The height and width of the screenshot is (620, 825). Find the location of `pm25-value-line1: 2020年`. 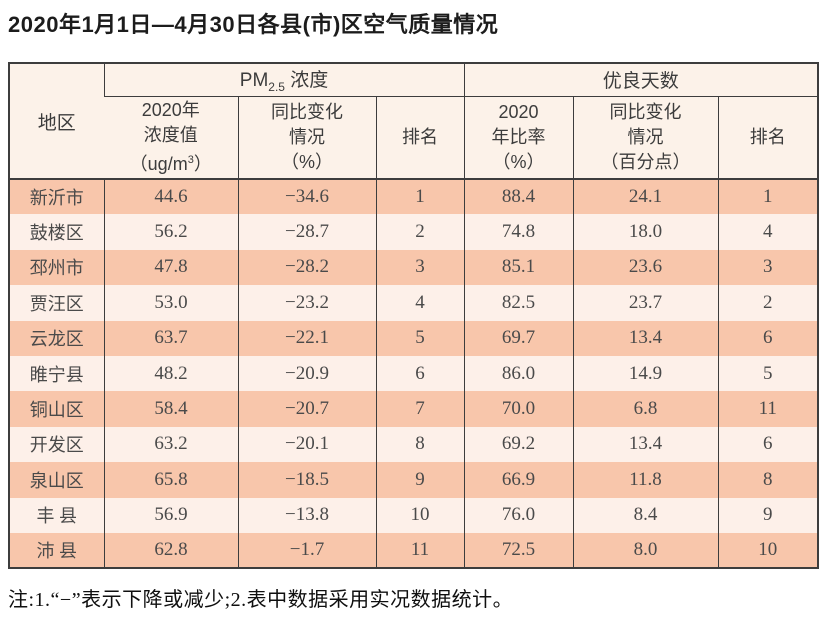

pm25-value-line1: 2020年 is located at coordinates (170, 109).